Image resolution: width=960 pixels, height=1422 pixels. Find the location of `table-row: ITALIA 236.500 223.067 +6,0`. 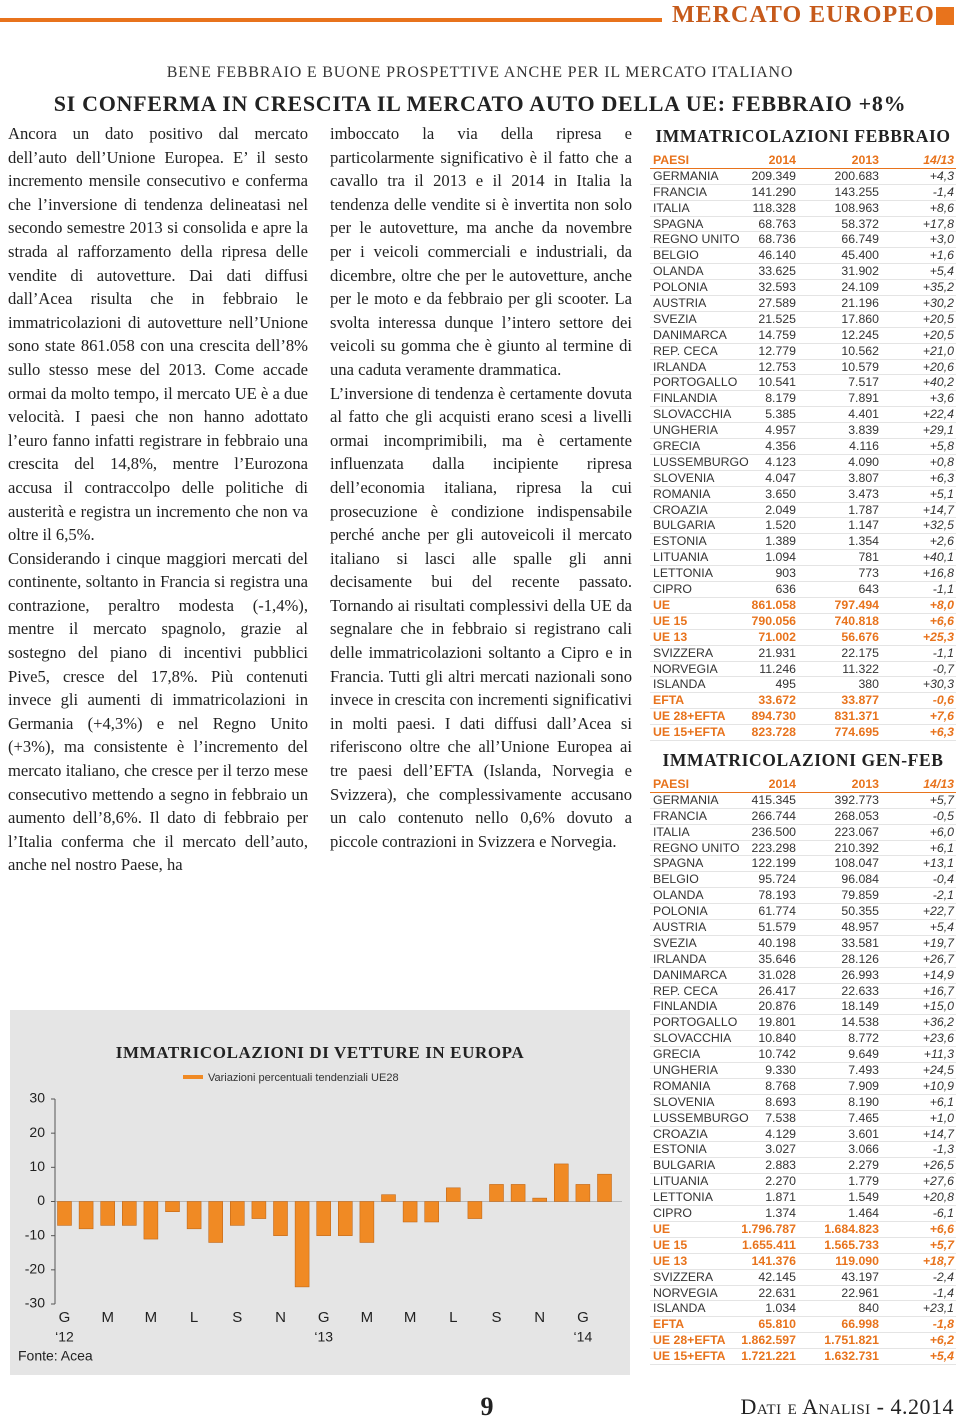

table-row: ITALIA 236.500 223.067 +6,0 is located at coordinates (803, 833).